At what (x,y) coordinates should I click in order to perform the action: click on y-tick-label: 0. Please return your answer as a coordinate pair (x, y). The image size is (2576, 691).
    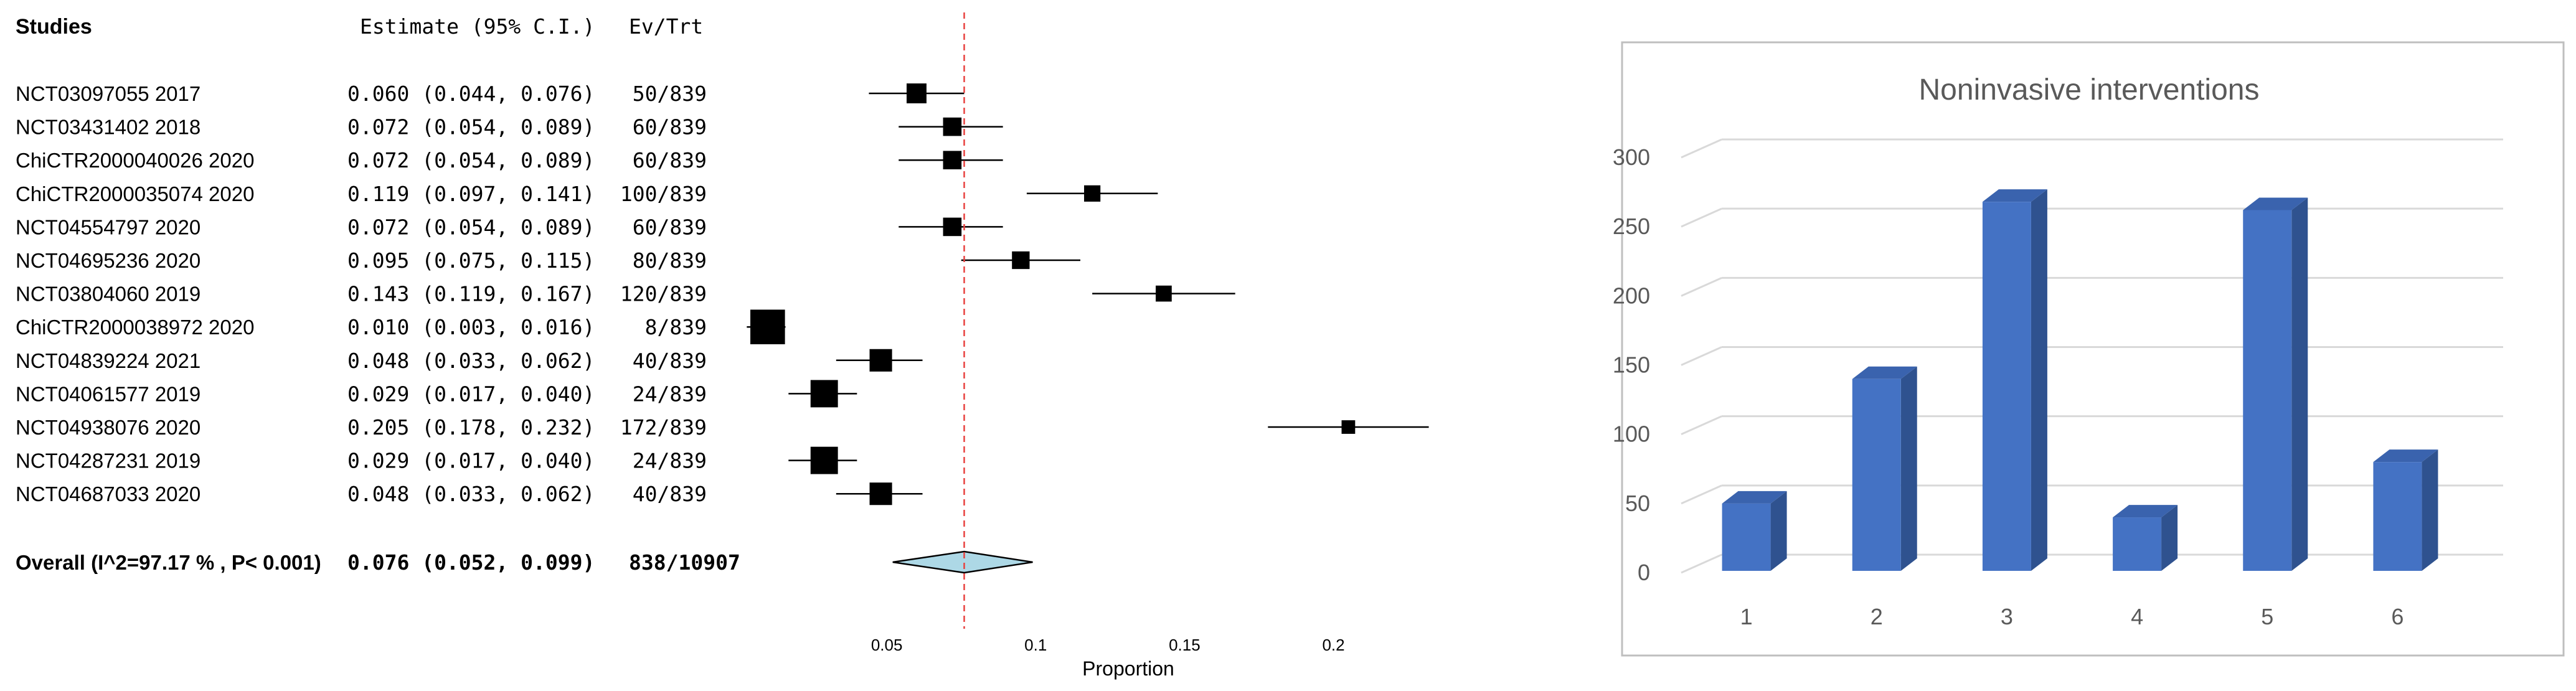
    Looking at the image, I should click on (1644, 572).